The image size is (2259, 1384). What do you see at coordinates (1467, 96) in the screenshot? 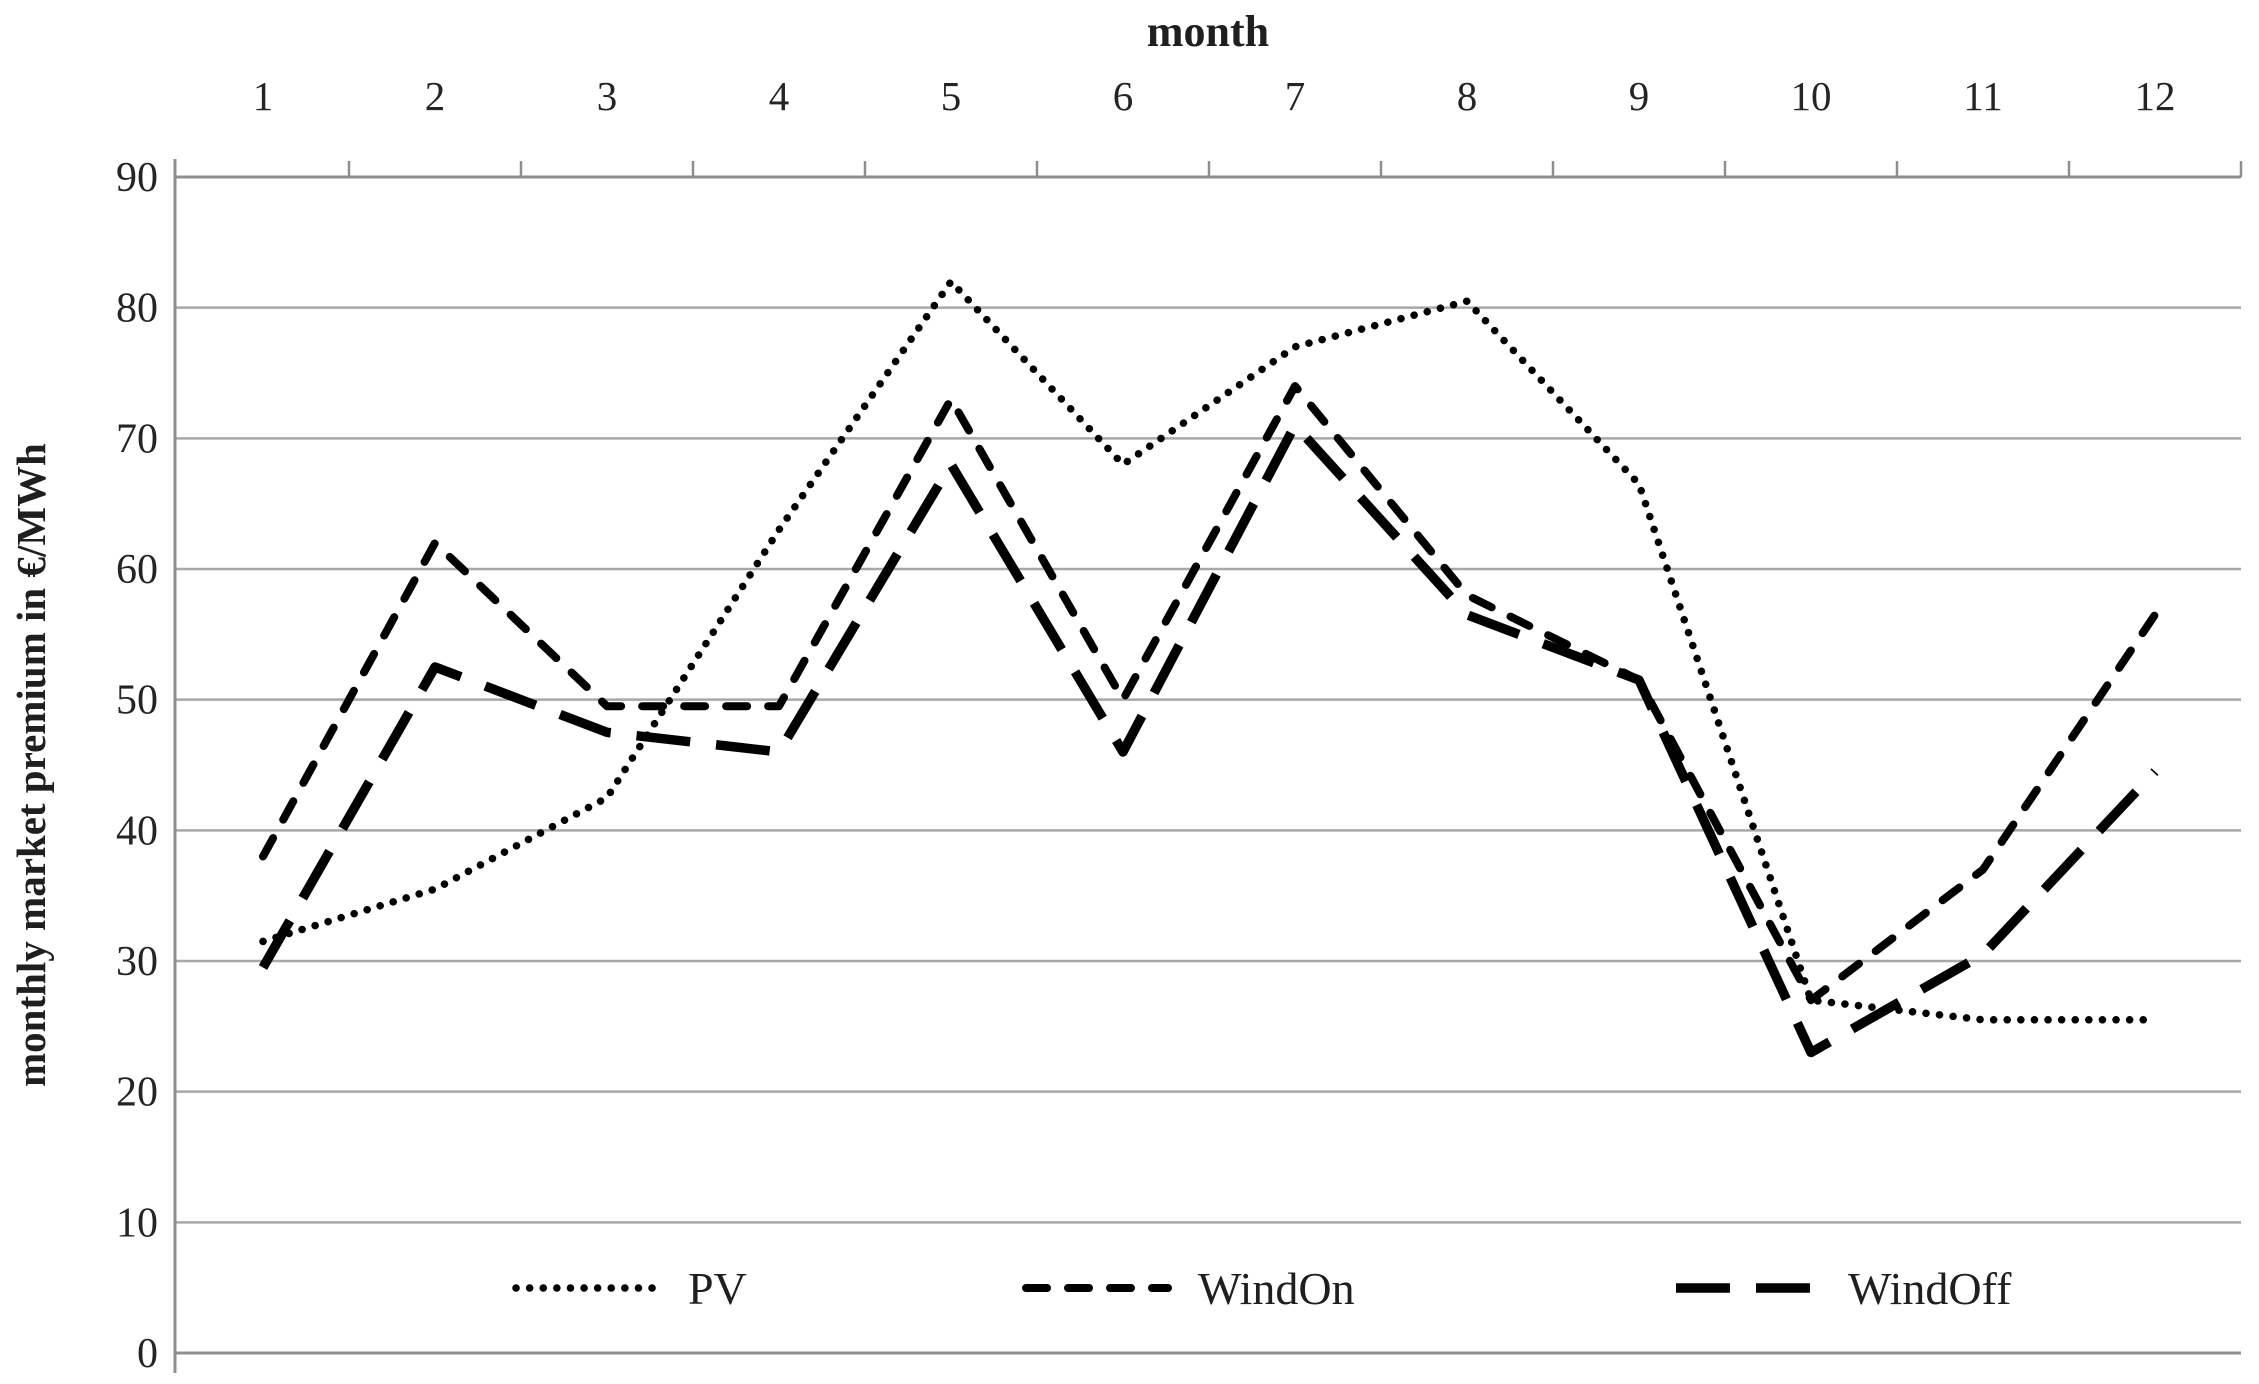
I see `x-tick-label-8: 8` at bounding box center [1467, 96].